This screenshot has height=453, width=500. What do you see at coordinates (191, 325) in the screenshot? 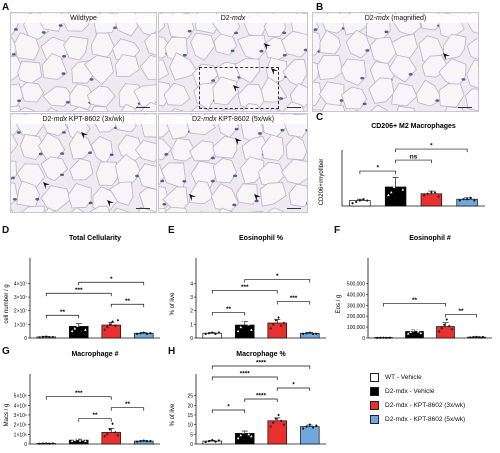
I see `y-tick-label: 1` at bounding box center [191, 325].